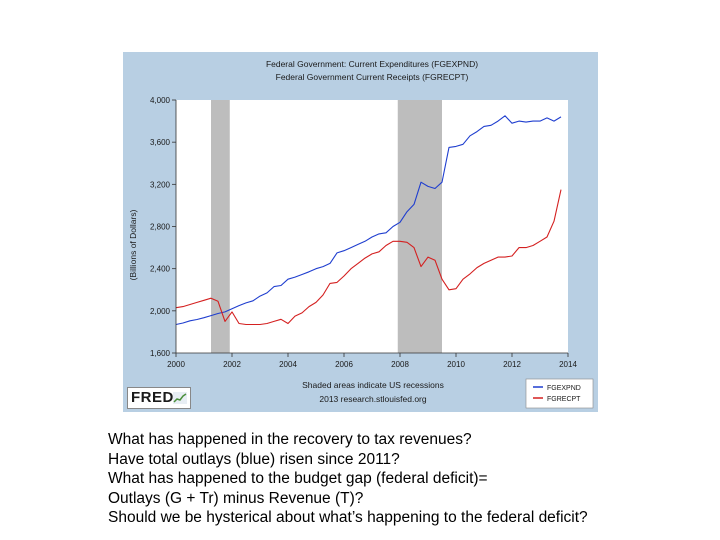  I want to click on x-tick-label: 2004, so click(288, 364).